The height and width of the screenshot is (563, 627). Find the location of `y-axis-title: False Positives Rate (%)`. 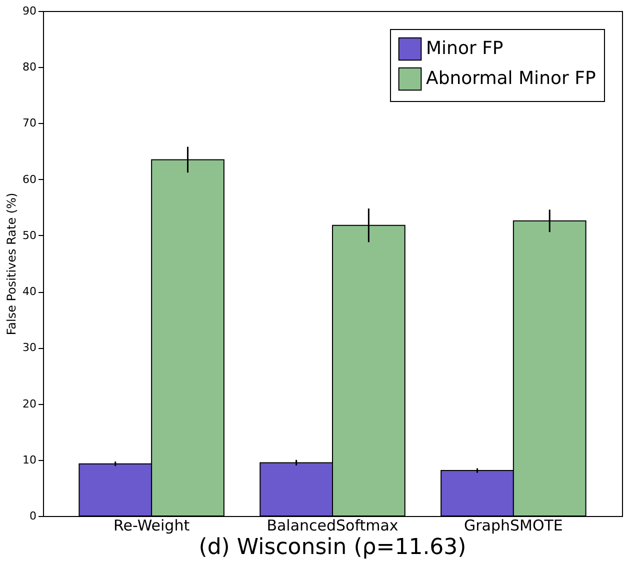

y-axis-title: False Positives Rate (%) is located at coordinates (11, 264).